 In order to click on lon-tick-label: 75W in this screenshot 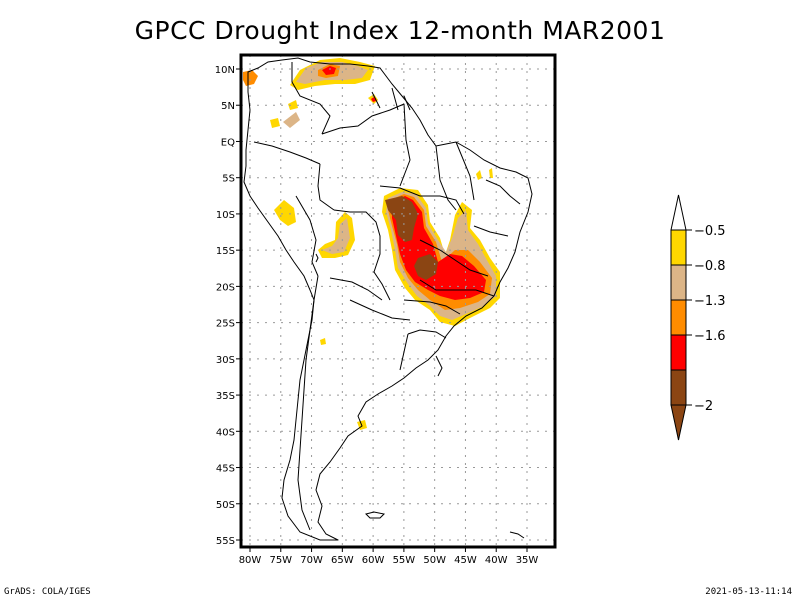, I will do `click(280, 560)`.